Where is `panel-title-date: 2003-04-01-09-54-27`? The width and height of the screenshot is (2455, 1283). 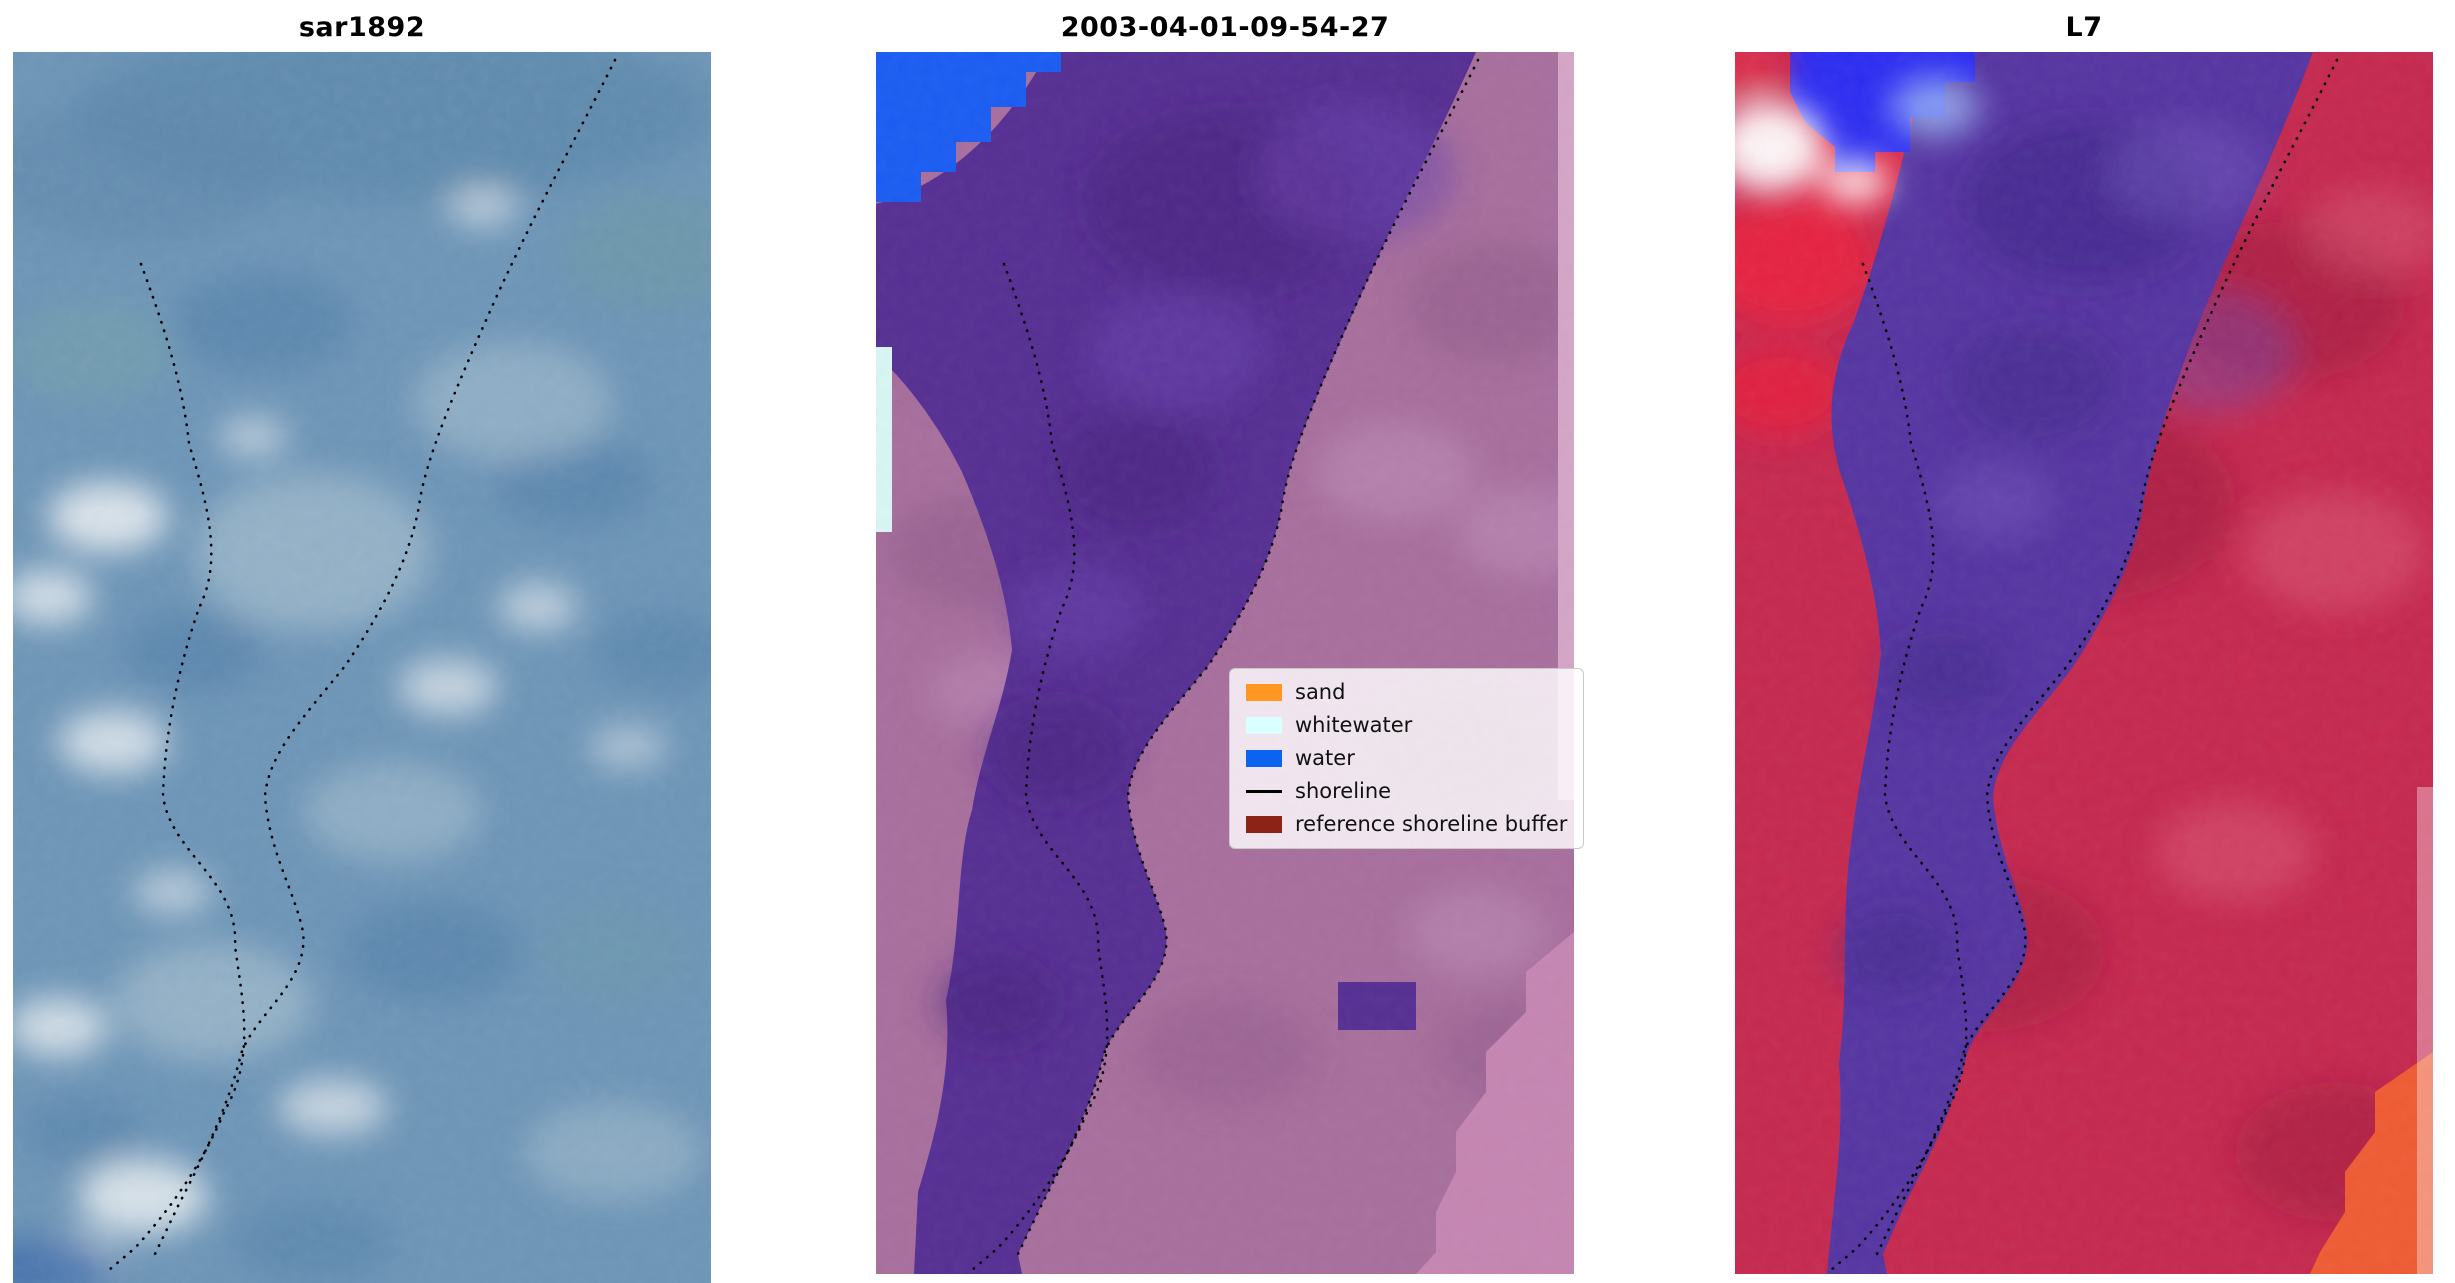 panel-title-date: 2003-04-01-09-54-27 is located at coordinates (1225, 27).